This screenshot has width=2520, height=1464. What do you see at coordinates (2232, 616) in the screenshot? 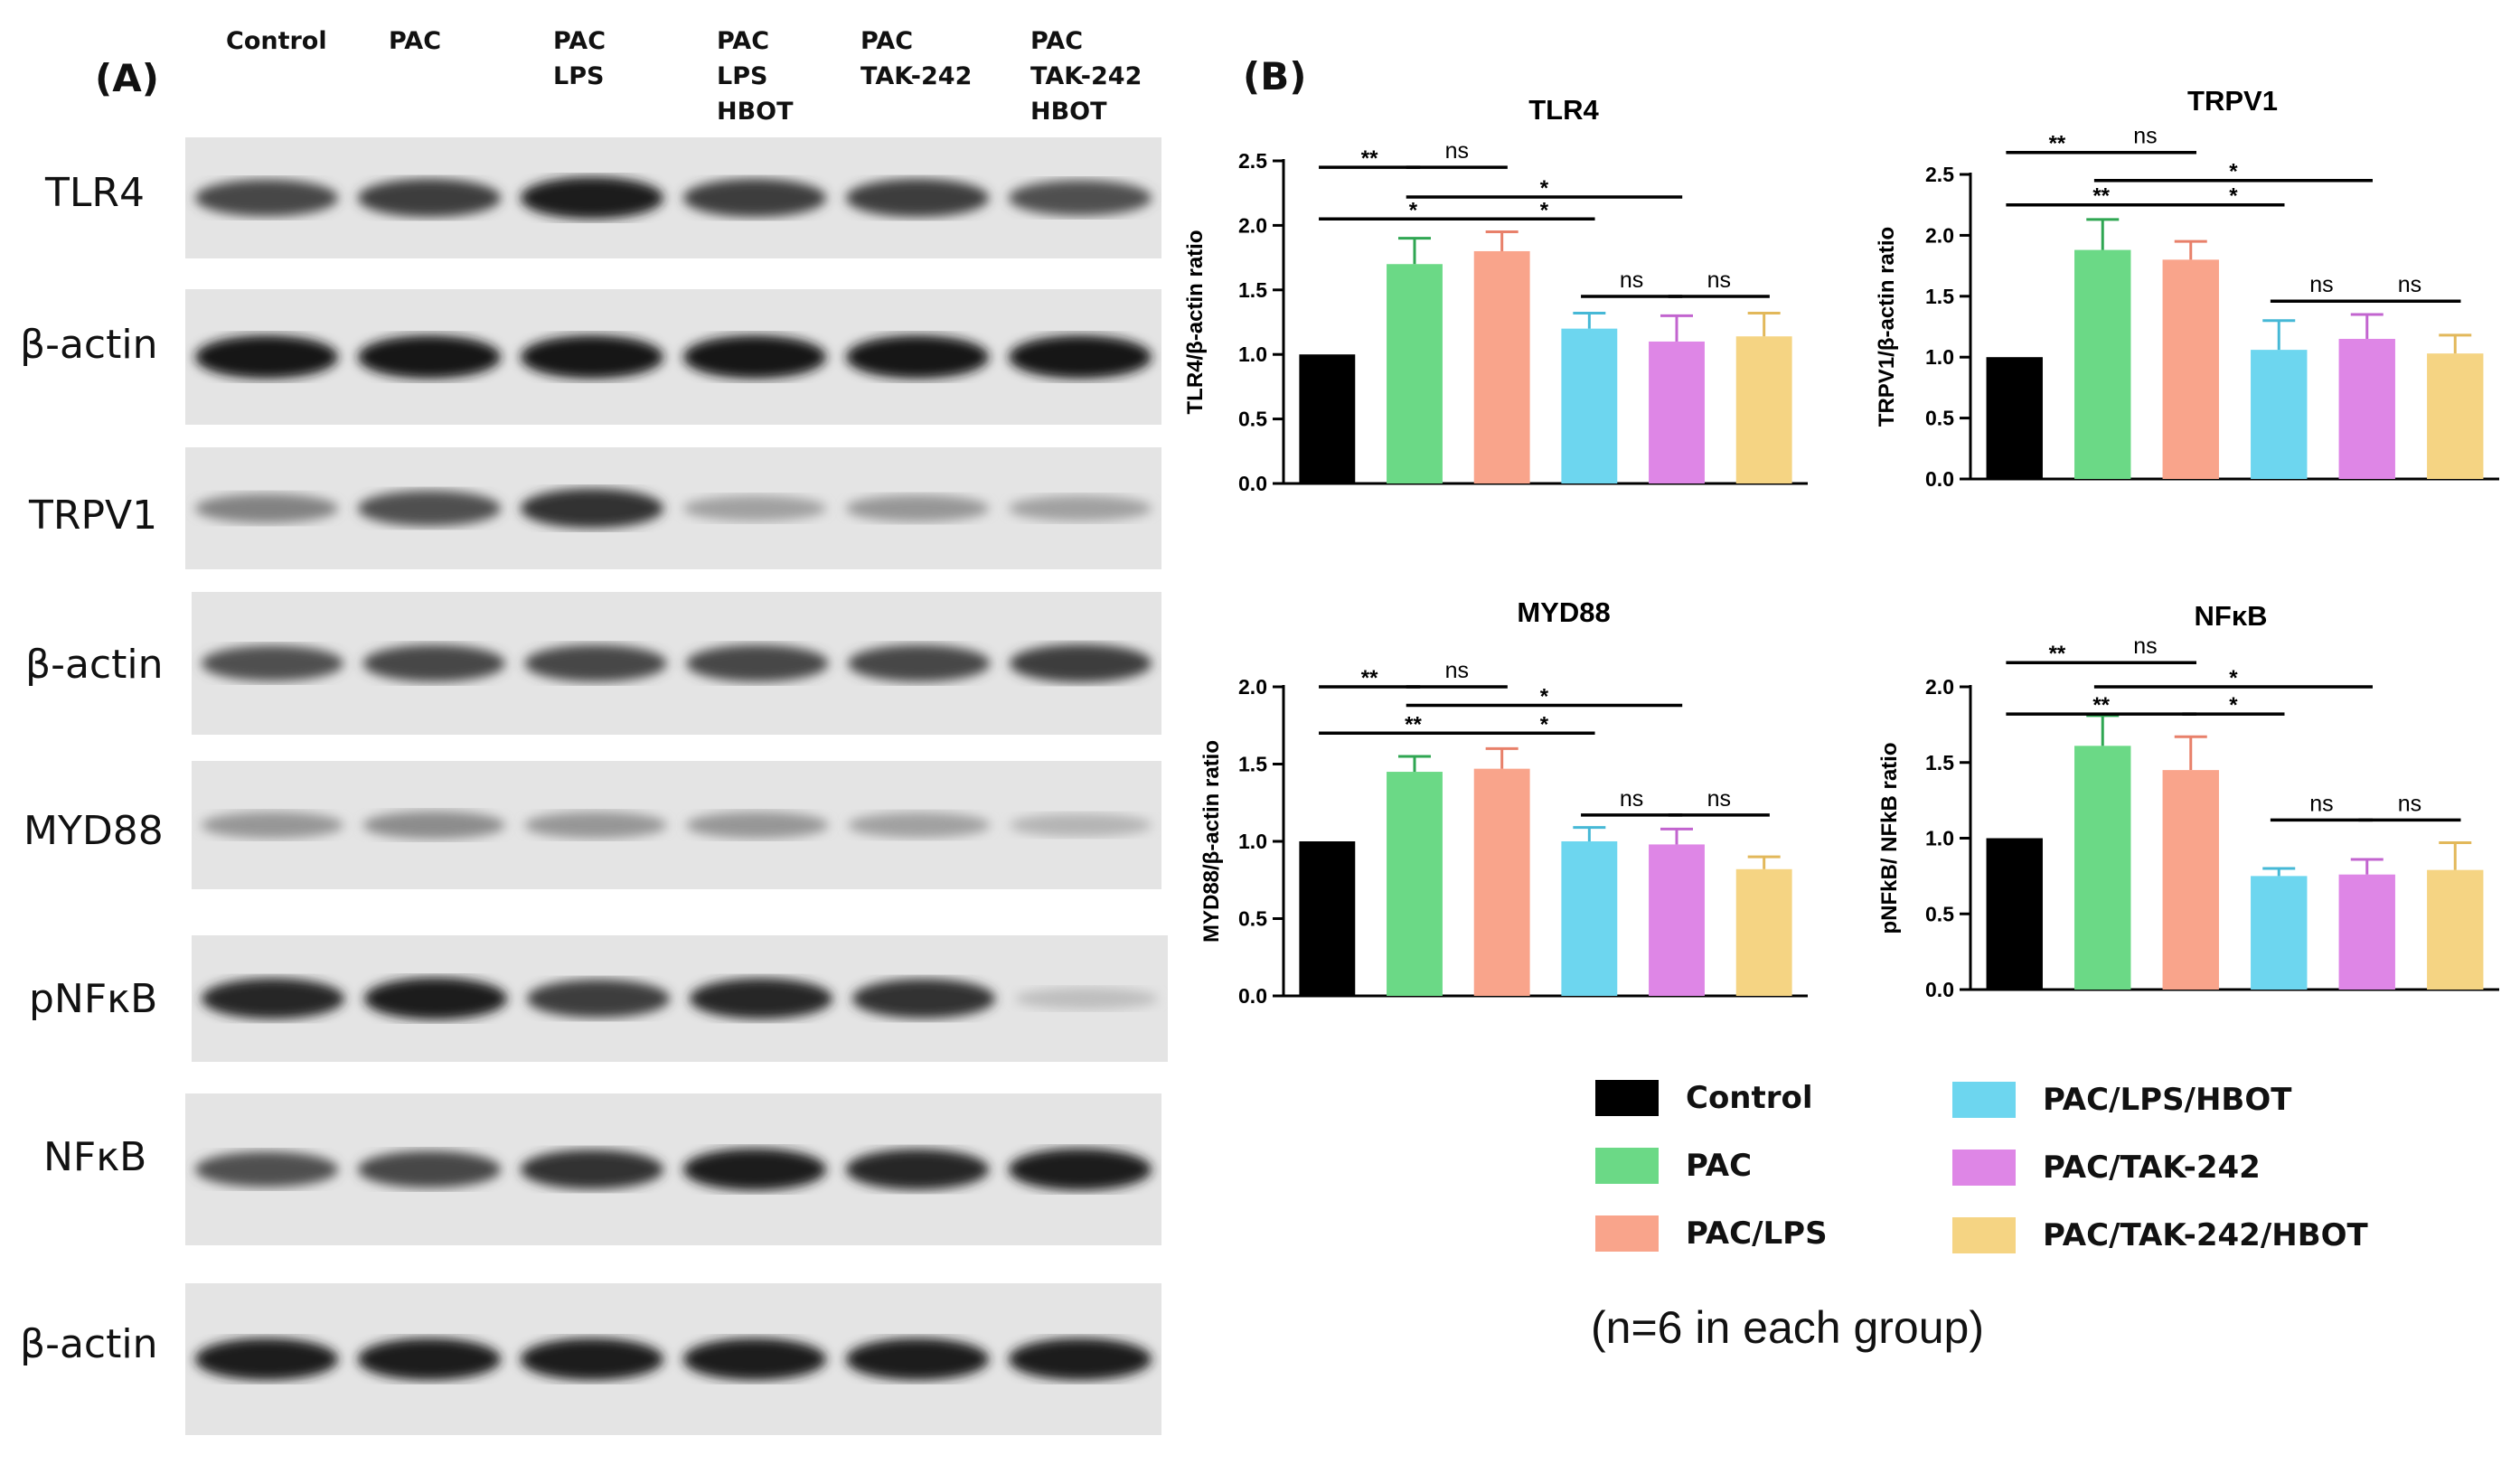
I see `chart-title: NFκB` at bounding box center [2232, 616].